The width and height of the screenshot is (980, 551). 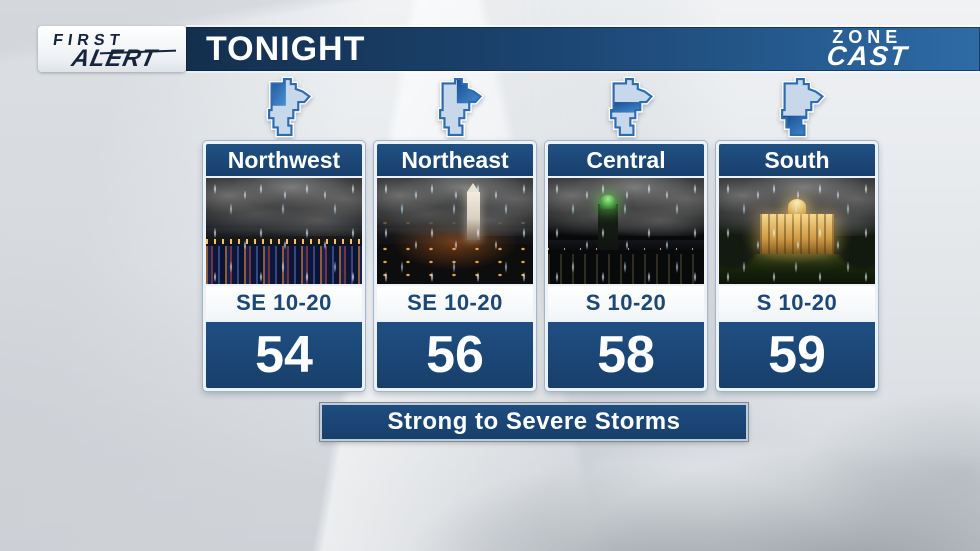 I want to click on zone-name-header: Northwest, so click(x=284, y=160).